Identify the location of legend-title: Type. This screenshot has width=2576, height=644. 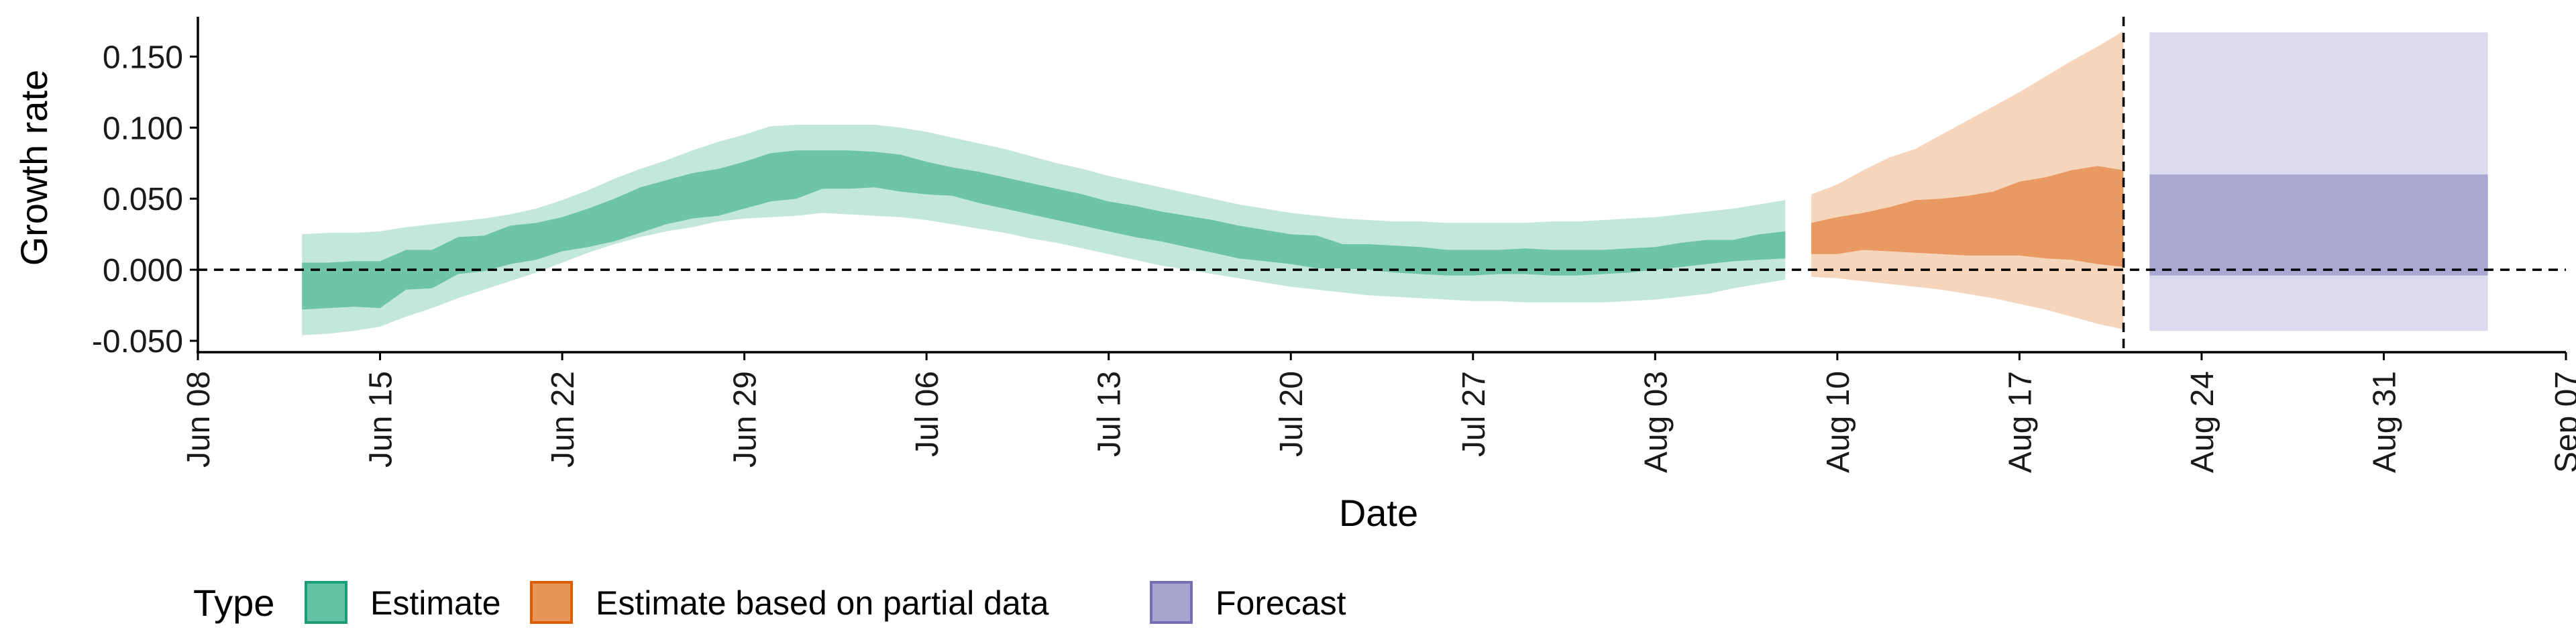
(233, 603).